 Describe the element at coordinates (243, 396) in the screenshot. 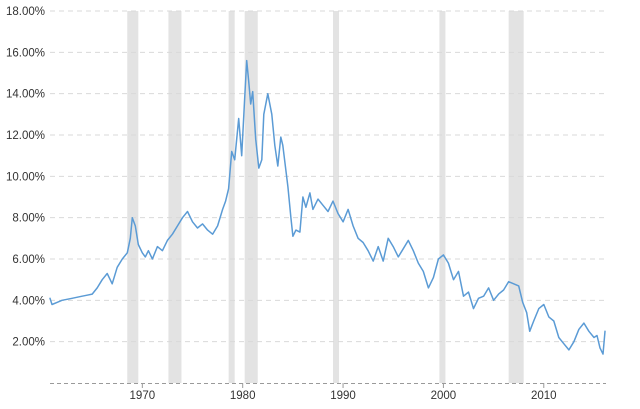

I see `x-tick-label-1980: 1980` at that location.